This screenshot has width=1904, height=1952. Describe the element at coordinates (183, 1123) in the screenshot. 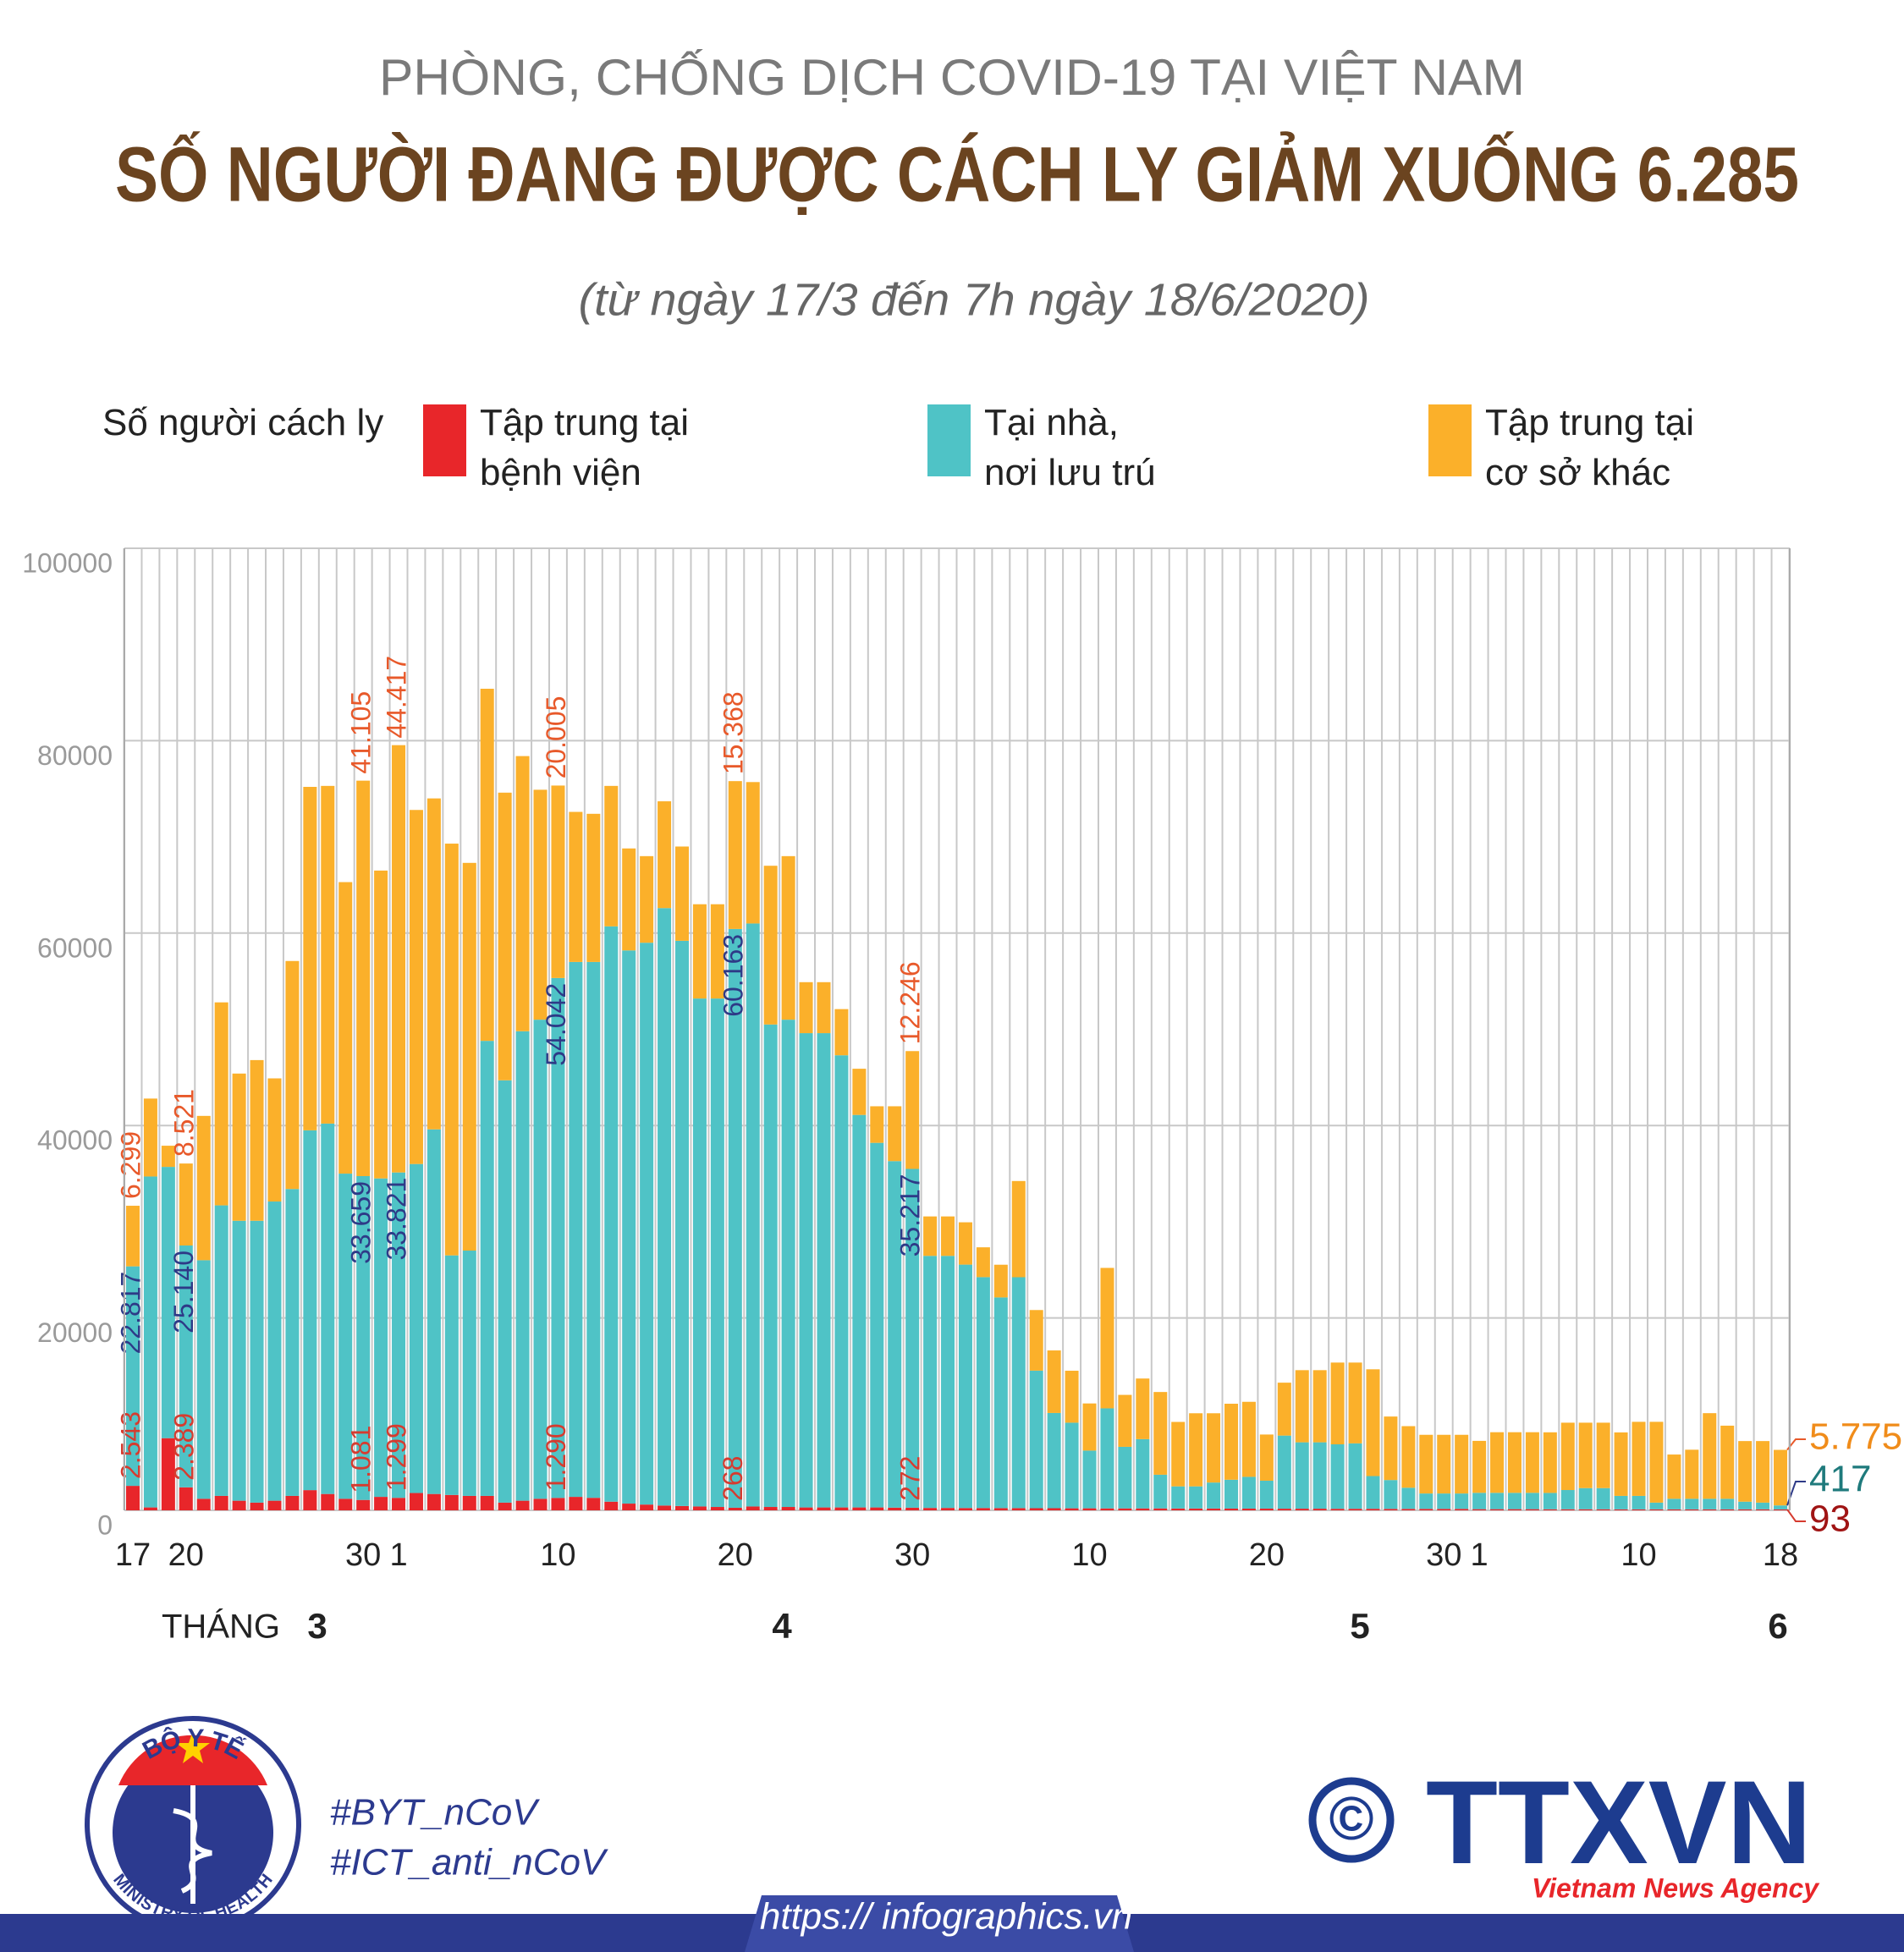

I see `value-label: 8.521` at that location.